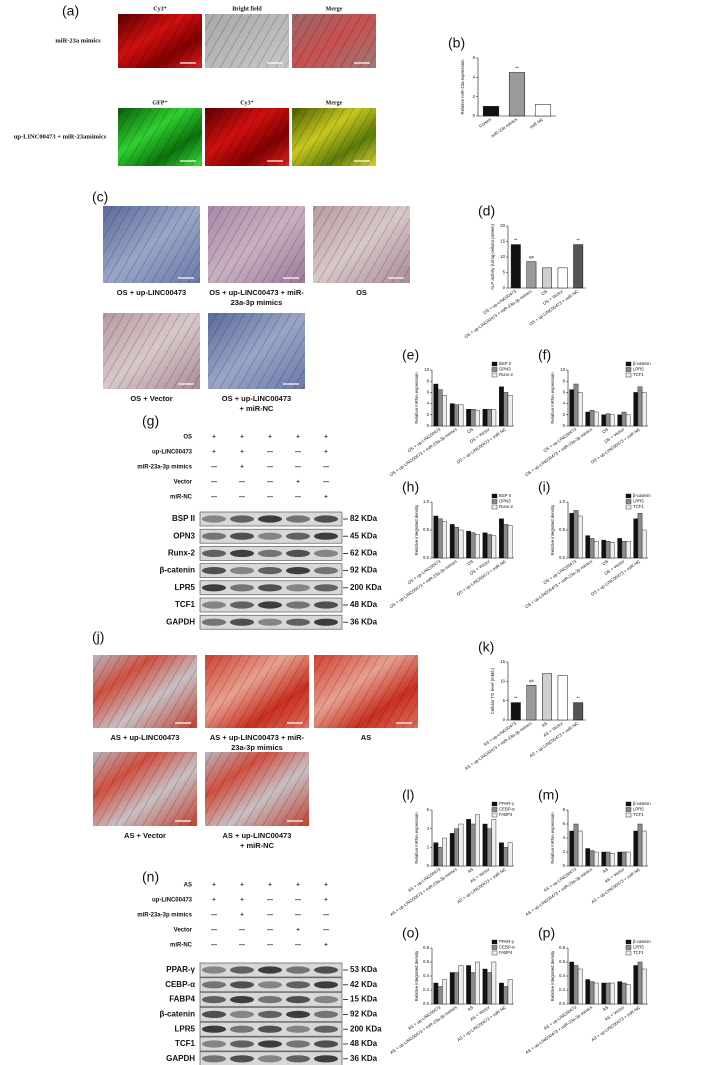 The width and height of the screenshot is (709, 1065). I want to click on x-tick-label: AS + up-LINC00473 + miR-23a-3p mimics, so click(423, 892).